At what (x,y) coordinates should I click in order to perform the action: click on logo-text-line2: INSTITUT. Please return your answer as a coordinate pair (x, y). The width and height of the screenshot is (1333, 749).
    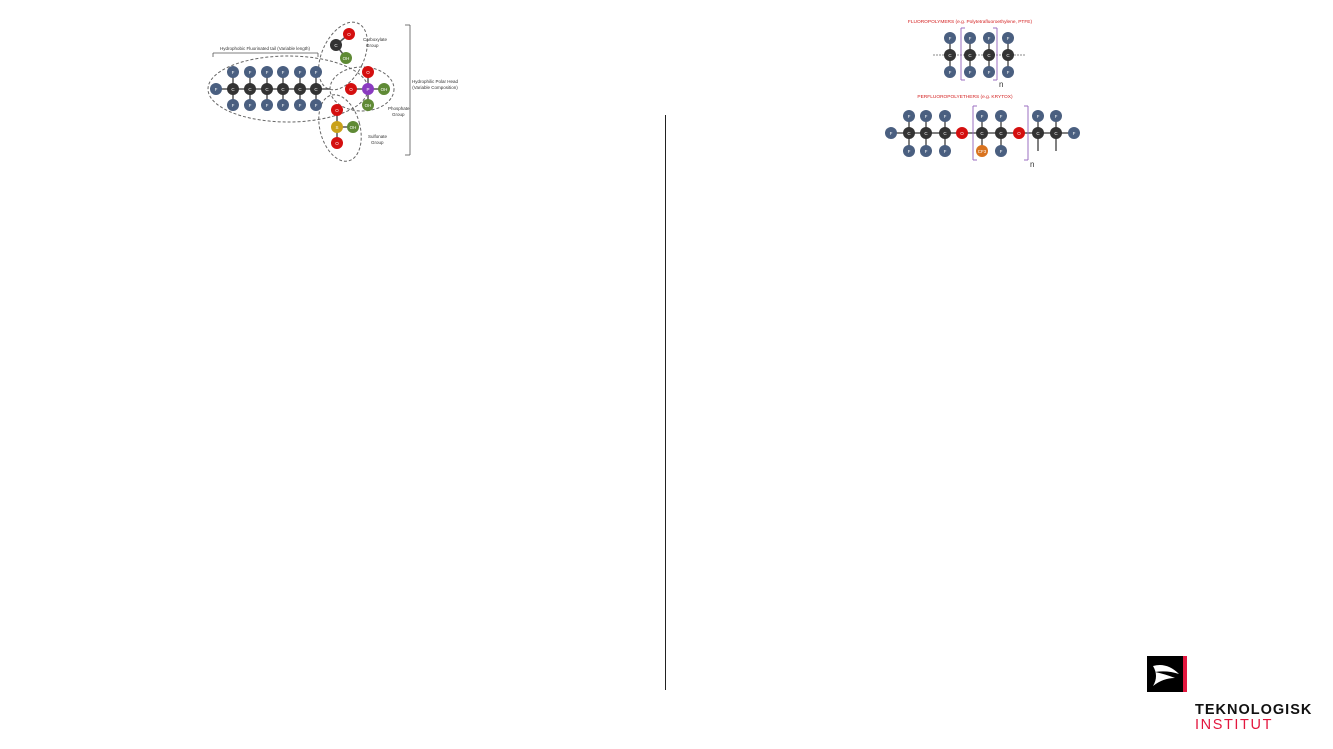
    Looking at the image, I should click on (1234, 725).